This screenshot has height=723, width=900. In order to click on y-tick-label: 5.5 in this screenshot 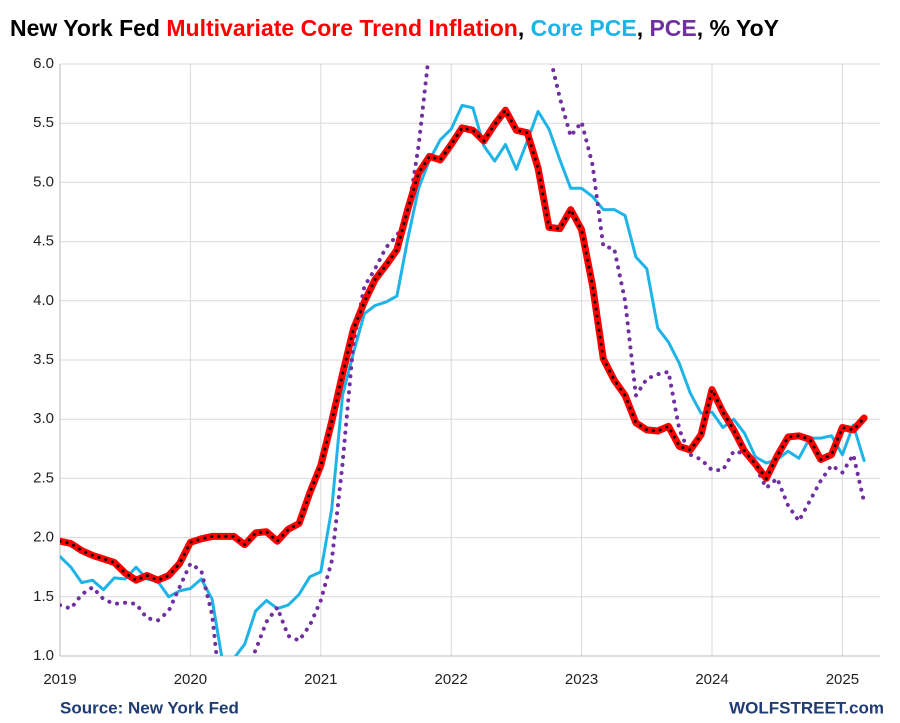, I will do `click(43, 122)`.